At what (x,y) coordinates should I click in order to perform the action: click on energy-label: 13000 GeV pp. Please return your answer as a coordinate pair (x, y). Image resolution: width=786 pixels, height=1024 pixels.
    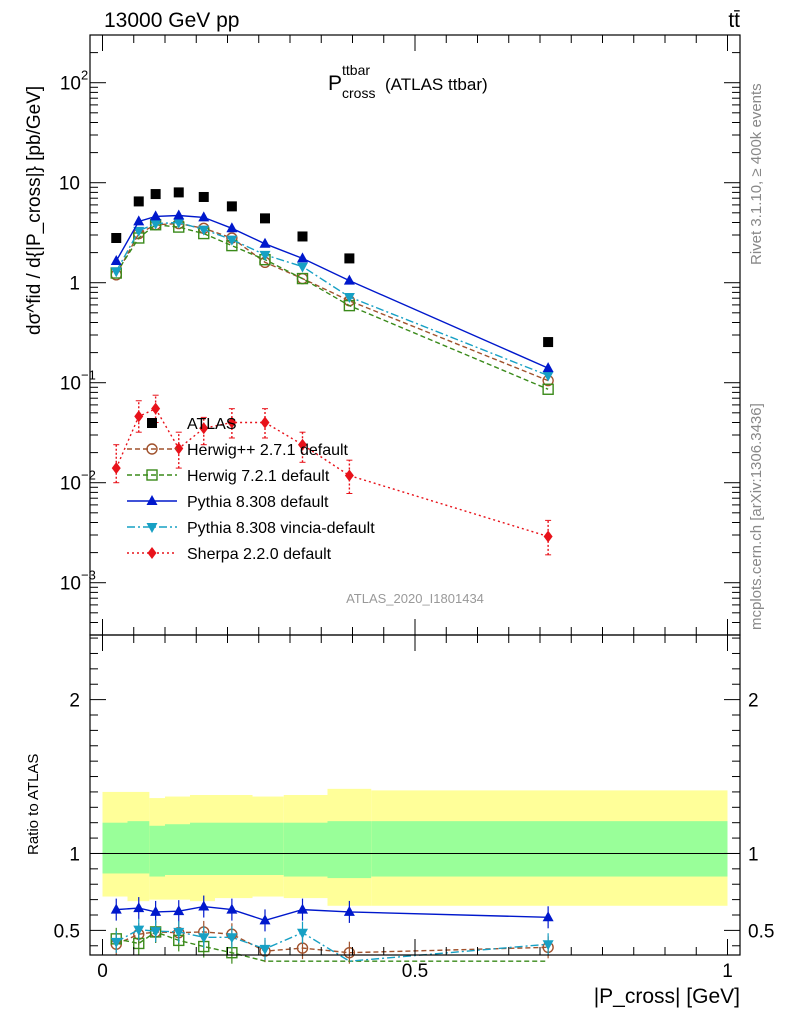
    Looking at the image, I should click on (171, 20).